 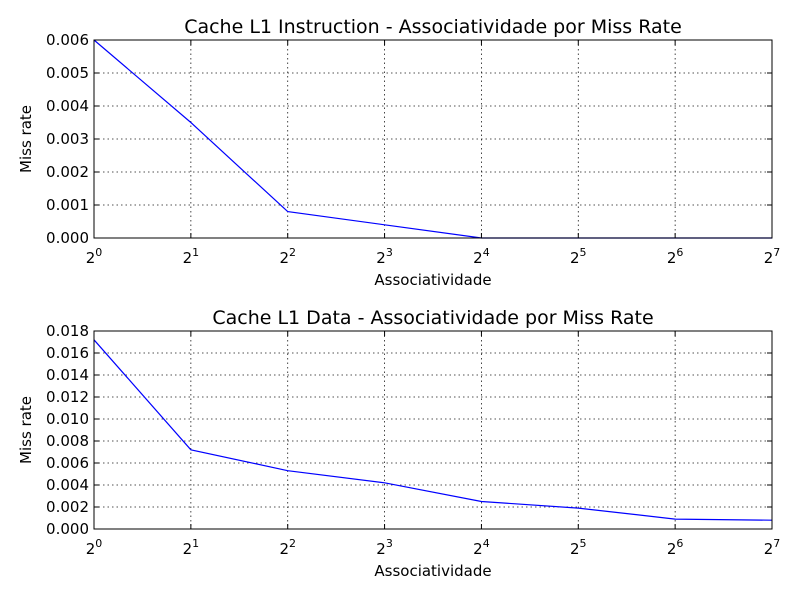 What do you see at coordinates (67, 205) in the screenshot?
I see `y-tick-label: 0.001` at bounding box center [67, 205].